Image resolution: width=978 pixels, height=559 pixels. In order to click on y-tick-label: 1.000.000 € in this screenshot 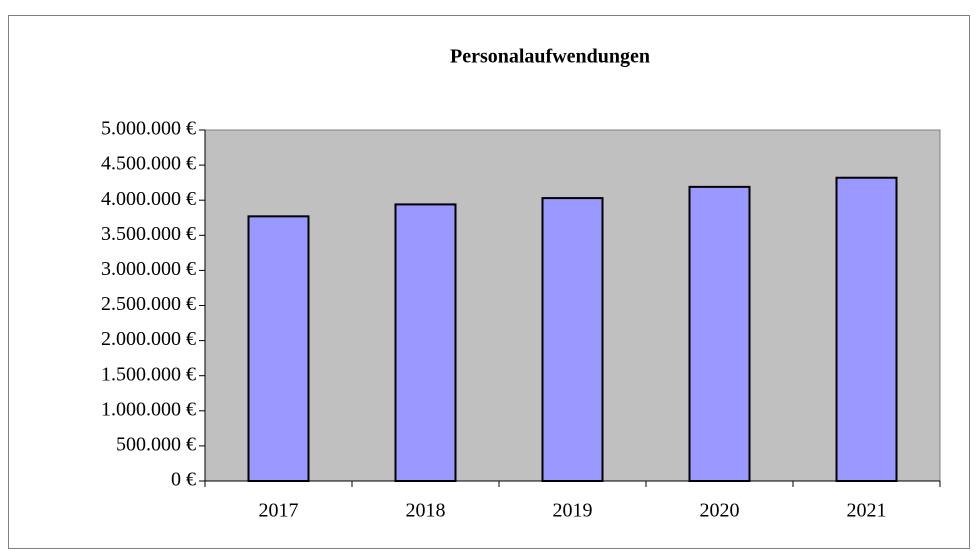, I will do `click(148, 409)`.